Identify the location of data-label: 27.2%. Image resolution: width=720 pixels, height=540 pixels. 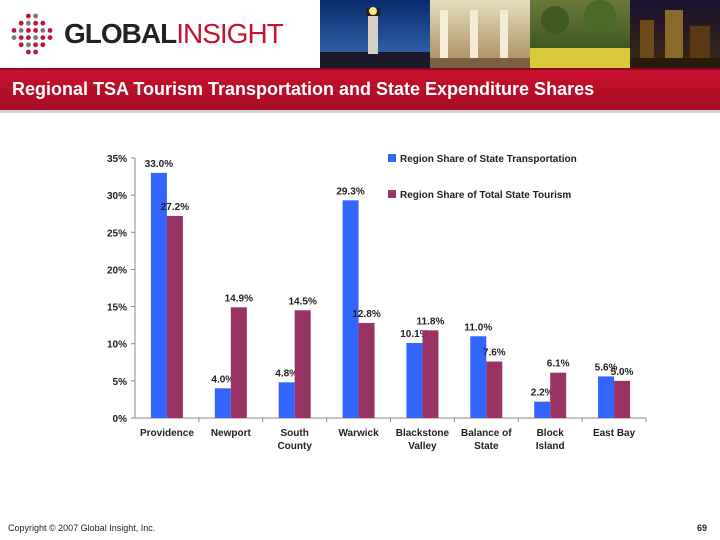
(175, 207).